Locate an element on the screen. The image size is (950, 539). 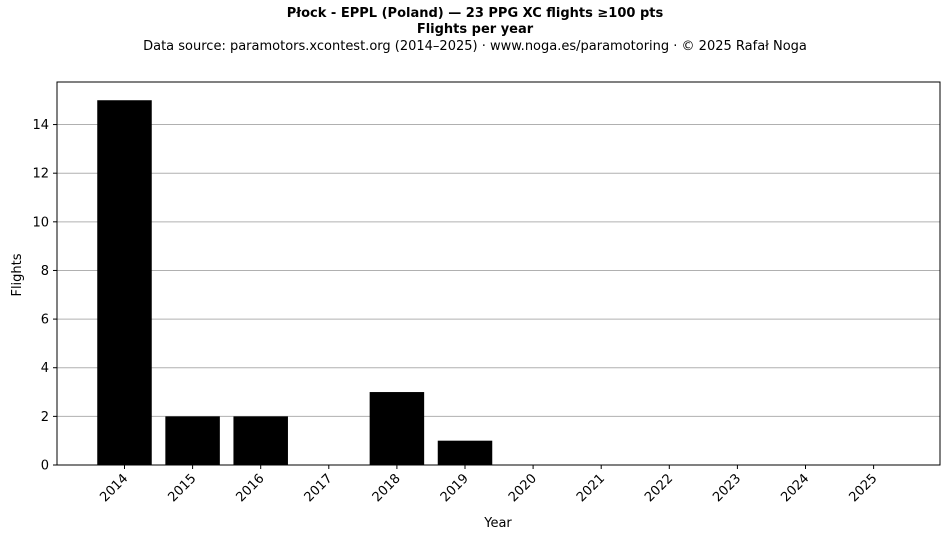
x-tick-label: 2016 is located at coordinates (251, 488).